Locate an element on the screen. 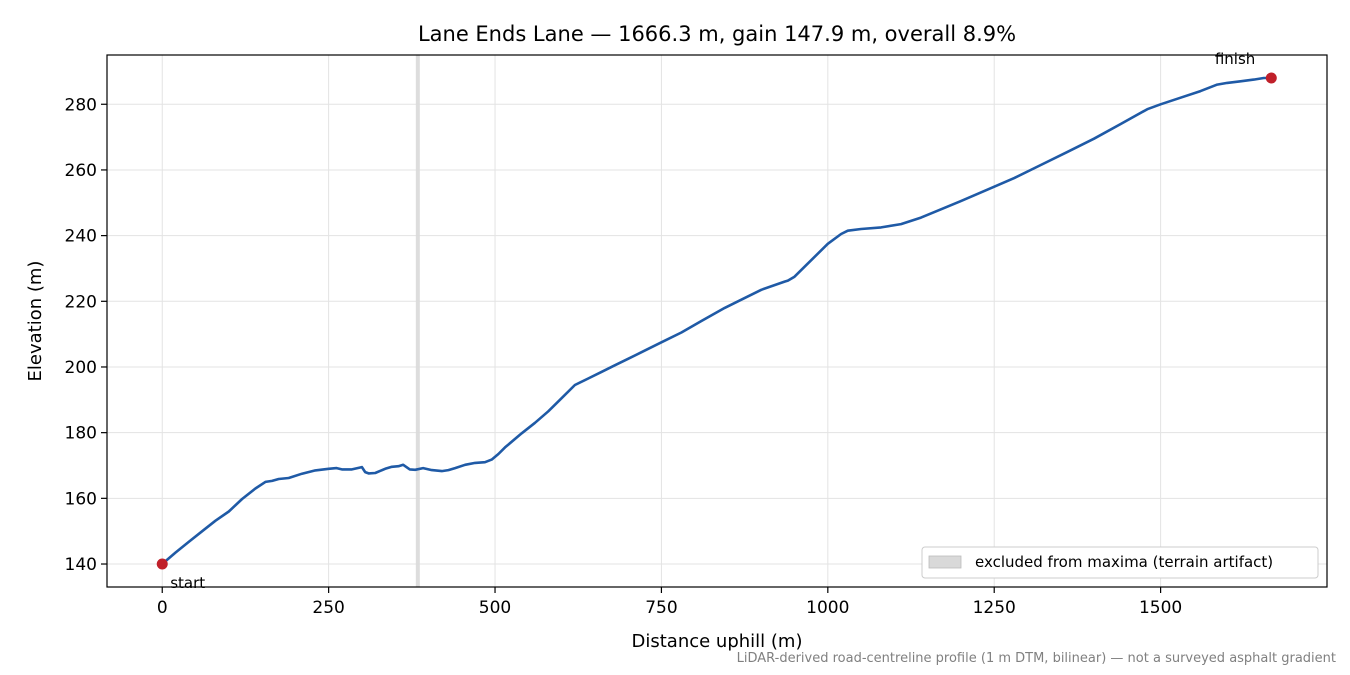 The height and width of the screenshot is (675, 1350). y-tick-label: 180 is located at coordinates (81, 434).